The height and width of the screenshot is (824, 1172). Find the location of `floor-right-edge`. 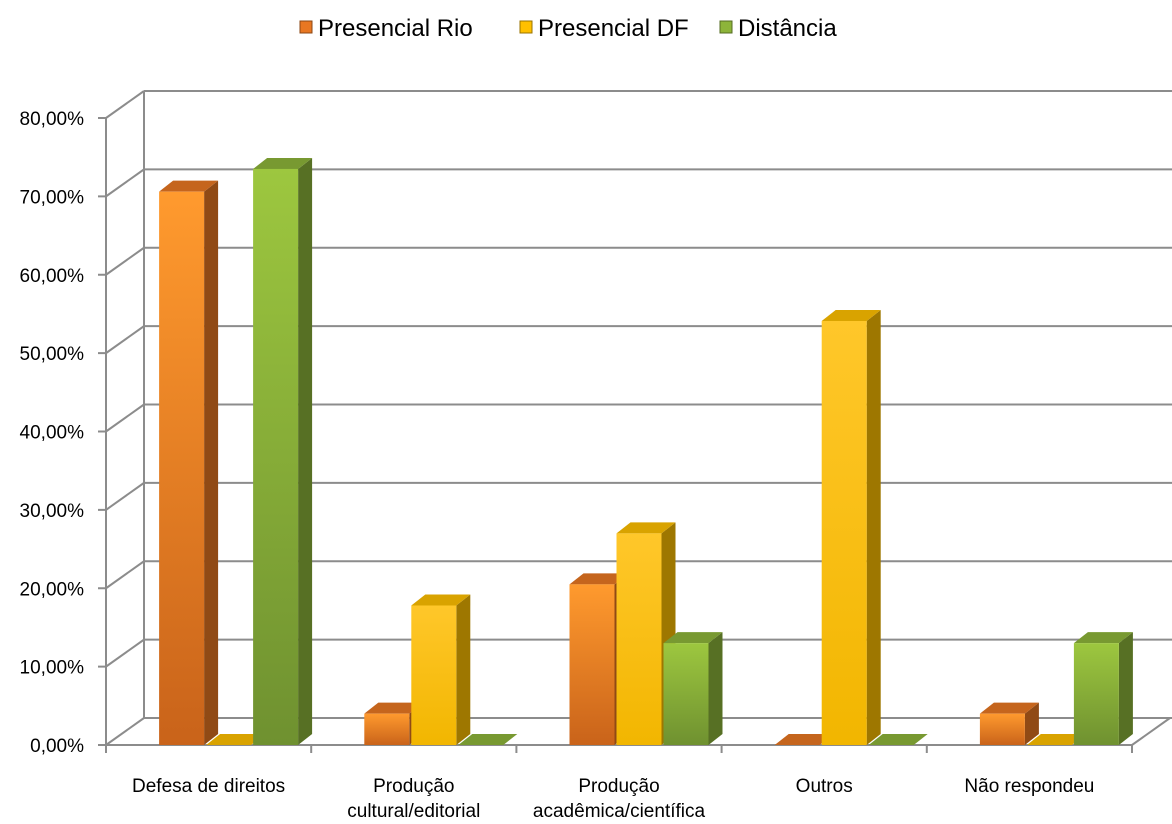

floor-right-edge is located at coordinates (1151, 731).